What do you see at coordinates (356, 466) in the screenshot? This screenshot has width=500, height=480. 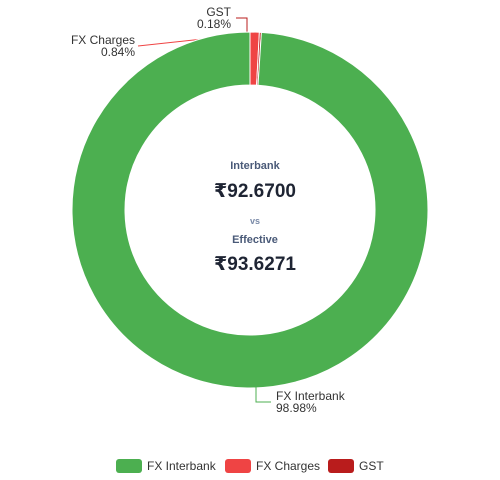 I see `legend-item-gst: GST` at bounding box center [356, 466].